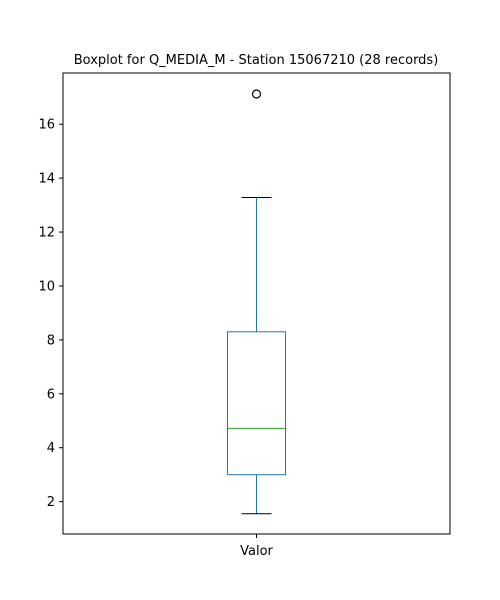 This screenshot has width=500, height=600. I want to click on y-tick-label: 14, so click(46, 179).